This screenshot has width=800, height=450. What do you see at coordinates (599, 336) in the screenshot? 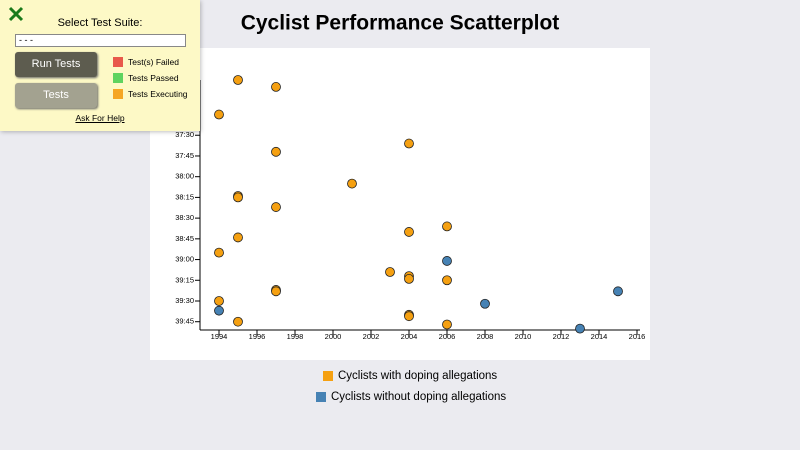
I see `x-tick-label: 2014` at bounding box center [599, 336].